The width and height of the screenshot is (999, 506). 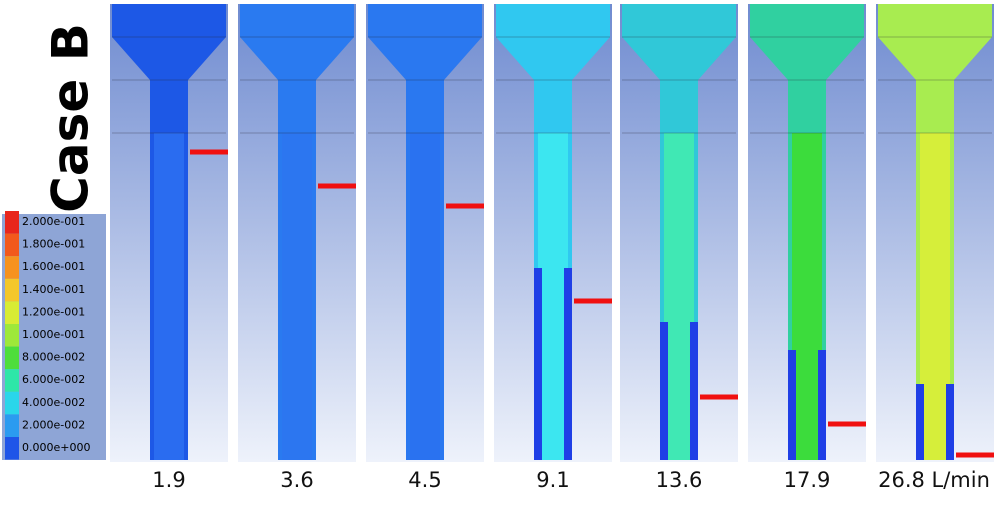 I want to click on panel-label: 13.6, so click(x=679, y=480).